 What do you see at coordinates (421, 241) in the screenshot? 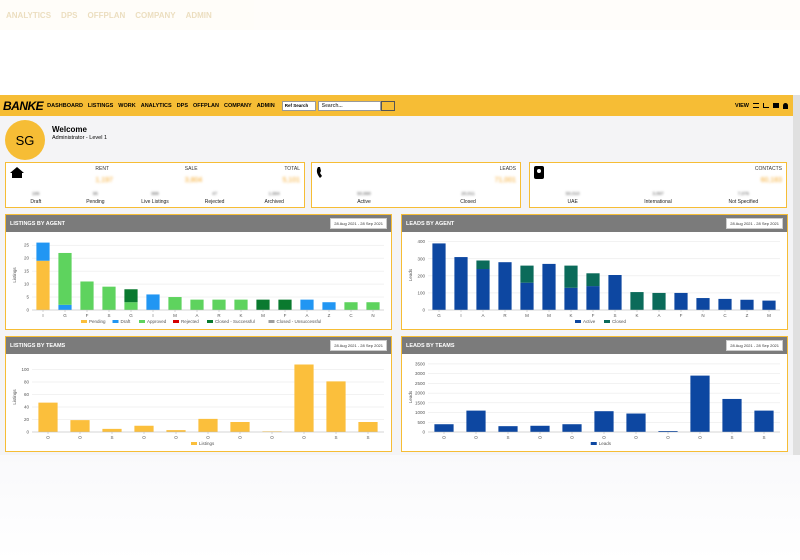
I see `y-tick-label: 400` at bounding box center [421, 241].